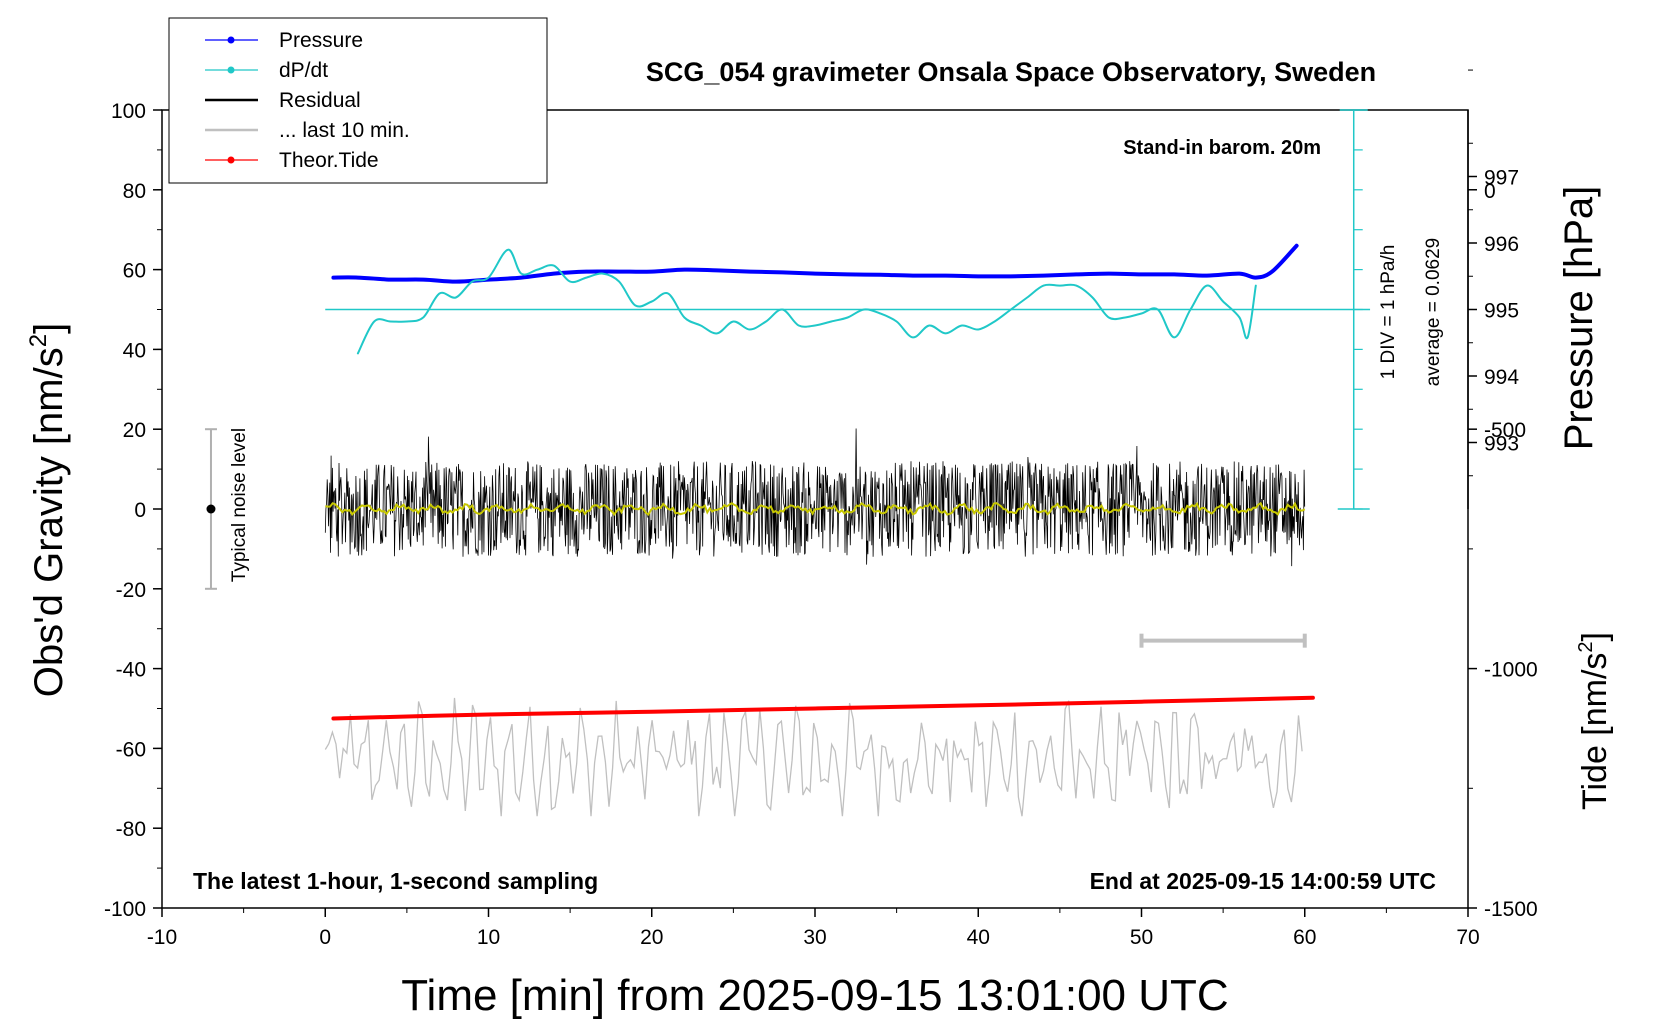 This screenshot has width=1660, height=1020. I want to click on x-tick-label: 0, so click(325, 937).